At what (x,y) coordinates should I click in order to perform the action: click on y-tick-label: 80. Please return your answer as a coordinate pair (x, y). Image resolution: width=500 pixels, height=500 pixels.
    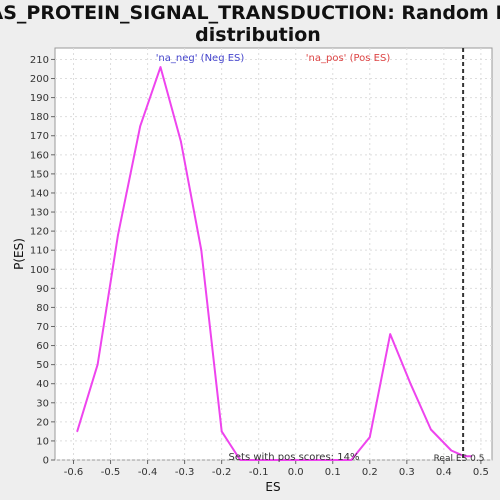
    Looking at the image, I should click on (42, 308).